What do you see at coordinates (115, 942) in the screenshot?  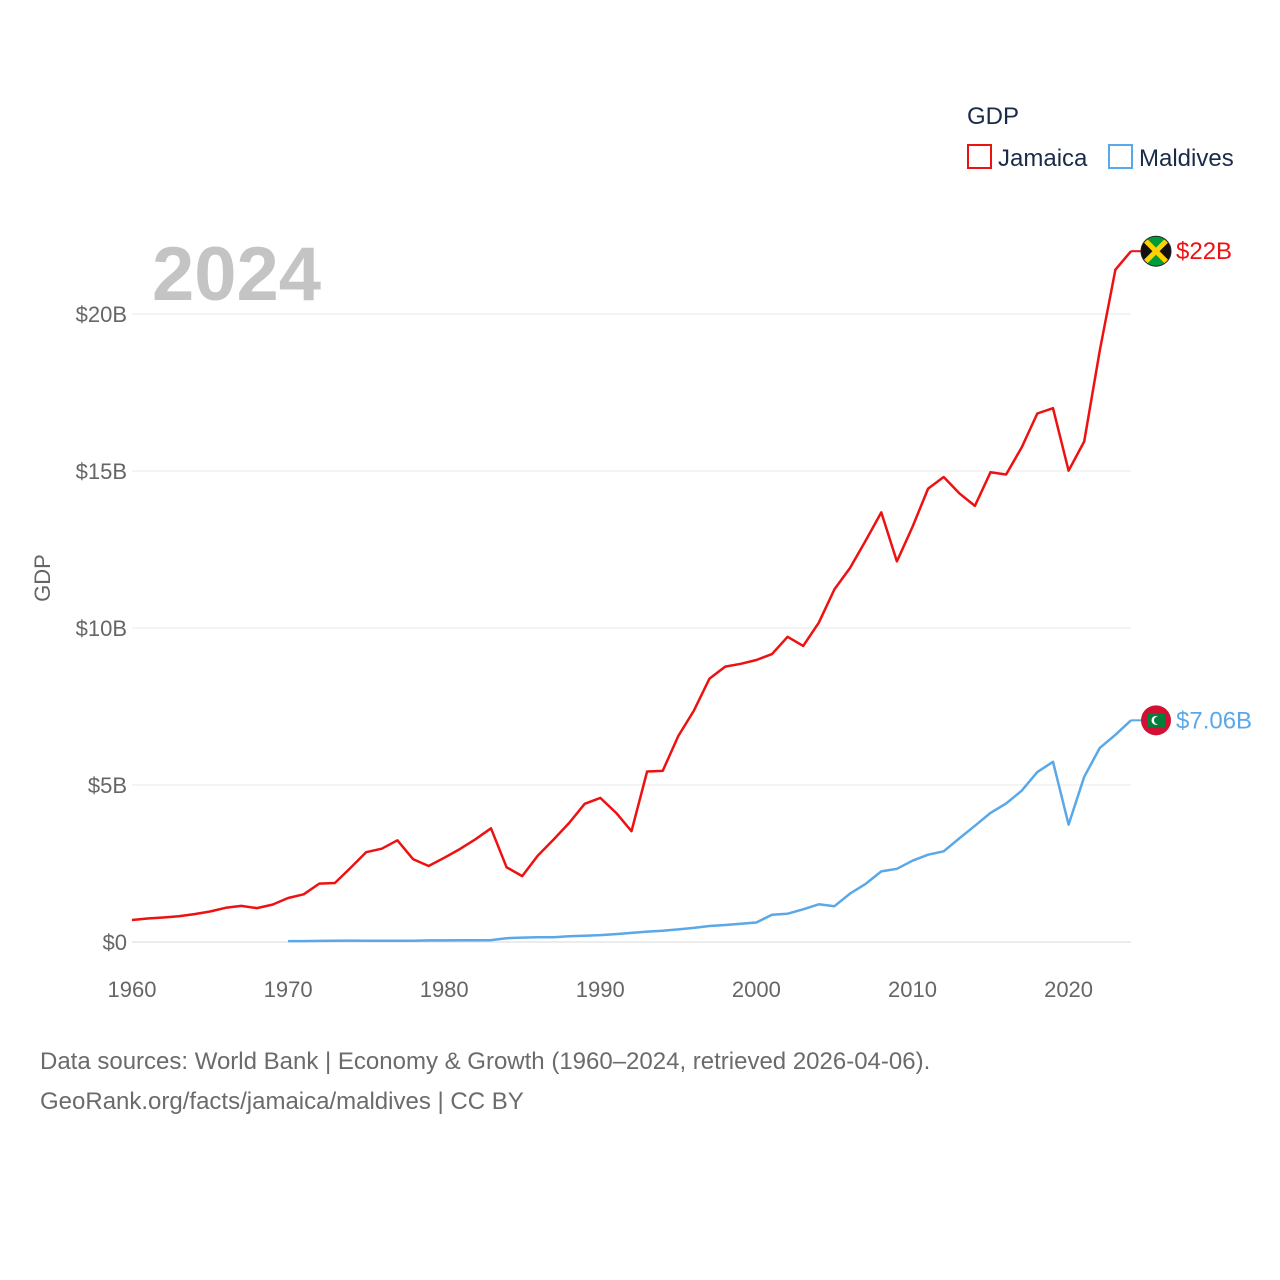 I see `y-tick-label: $0` at bounding box center [115, 942].